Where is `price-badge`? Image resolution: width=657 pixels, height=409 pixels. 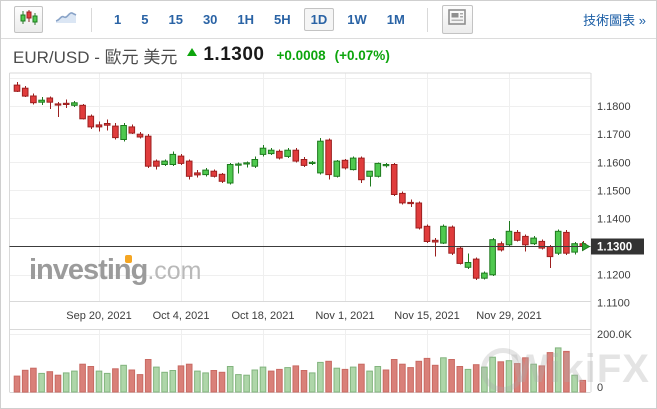
price-badge is located at coordinates (617, 246).